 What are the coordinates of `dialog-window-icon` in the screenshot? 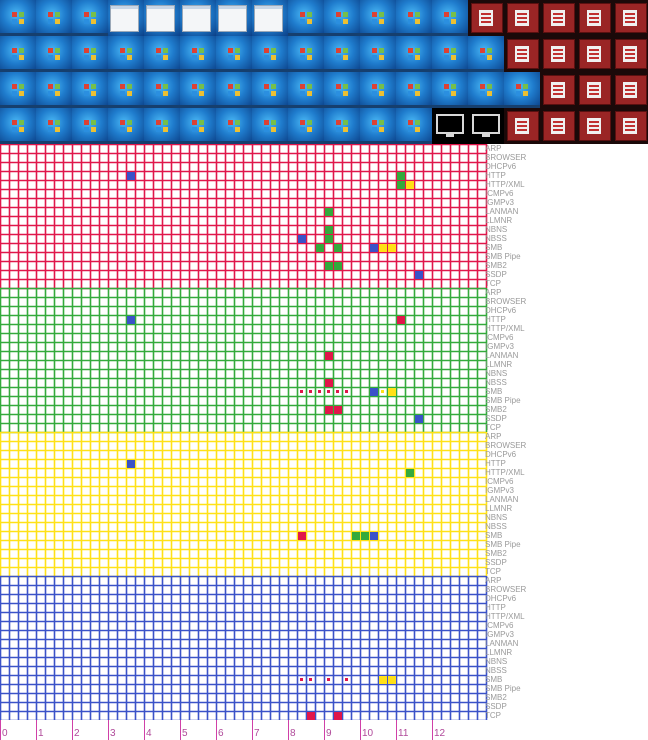 It's located at (268, 18).